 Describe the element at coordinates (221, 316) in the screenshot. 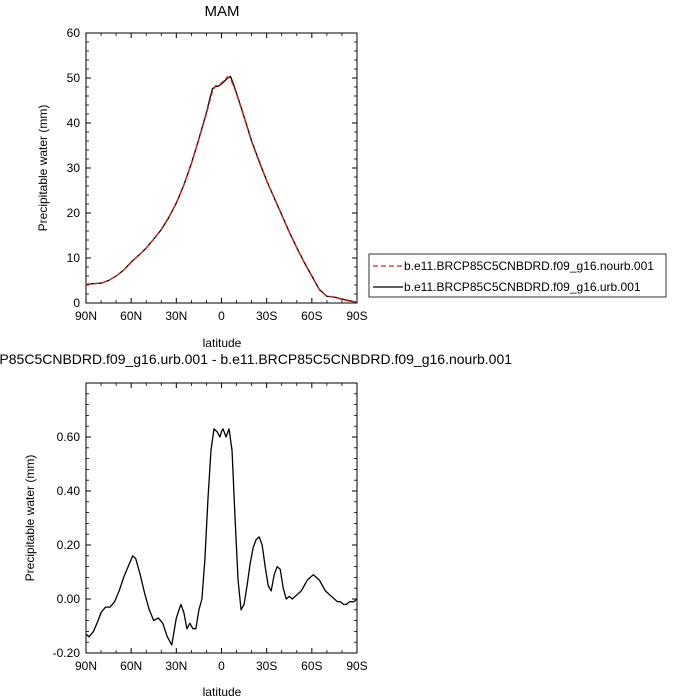

I see `top-x-tick-label: 0` at that location.